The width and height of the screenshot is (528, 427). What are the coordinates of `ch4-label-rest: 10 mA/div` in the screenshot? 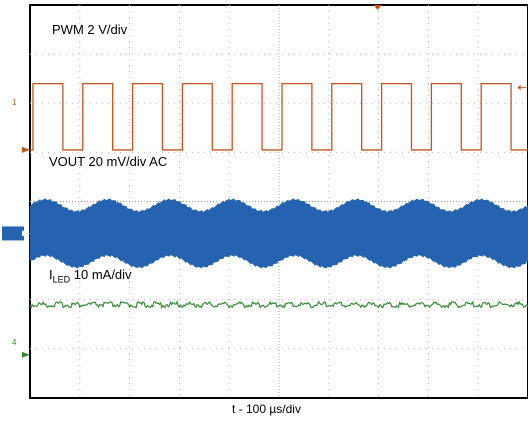 It's located at (101, 274).